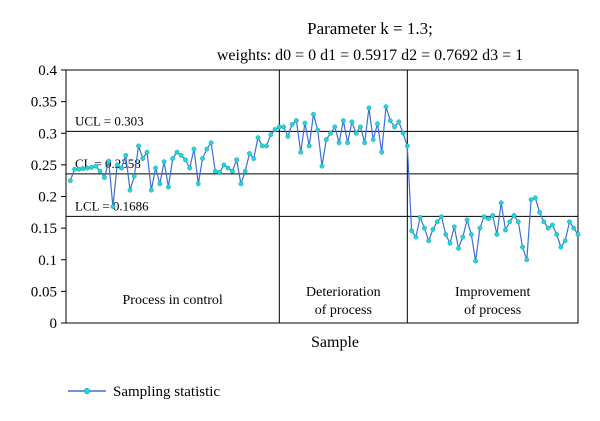 This screenshot has height=421, width=600. Describe the element at coordinates (44, 166) in the screenshot. I see `y-tick-label: 0.25` at that location.